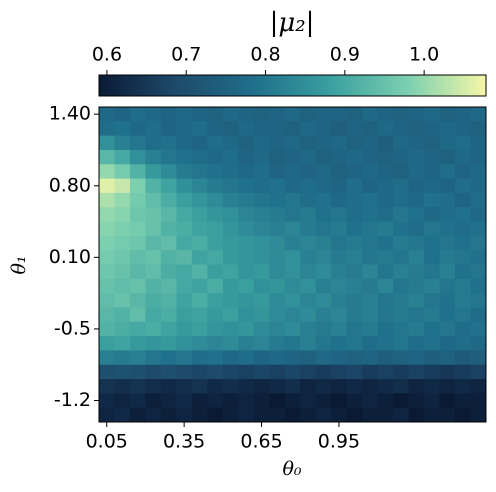  I want to click on y-tick-label: -1.2, so click(72, 400).